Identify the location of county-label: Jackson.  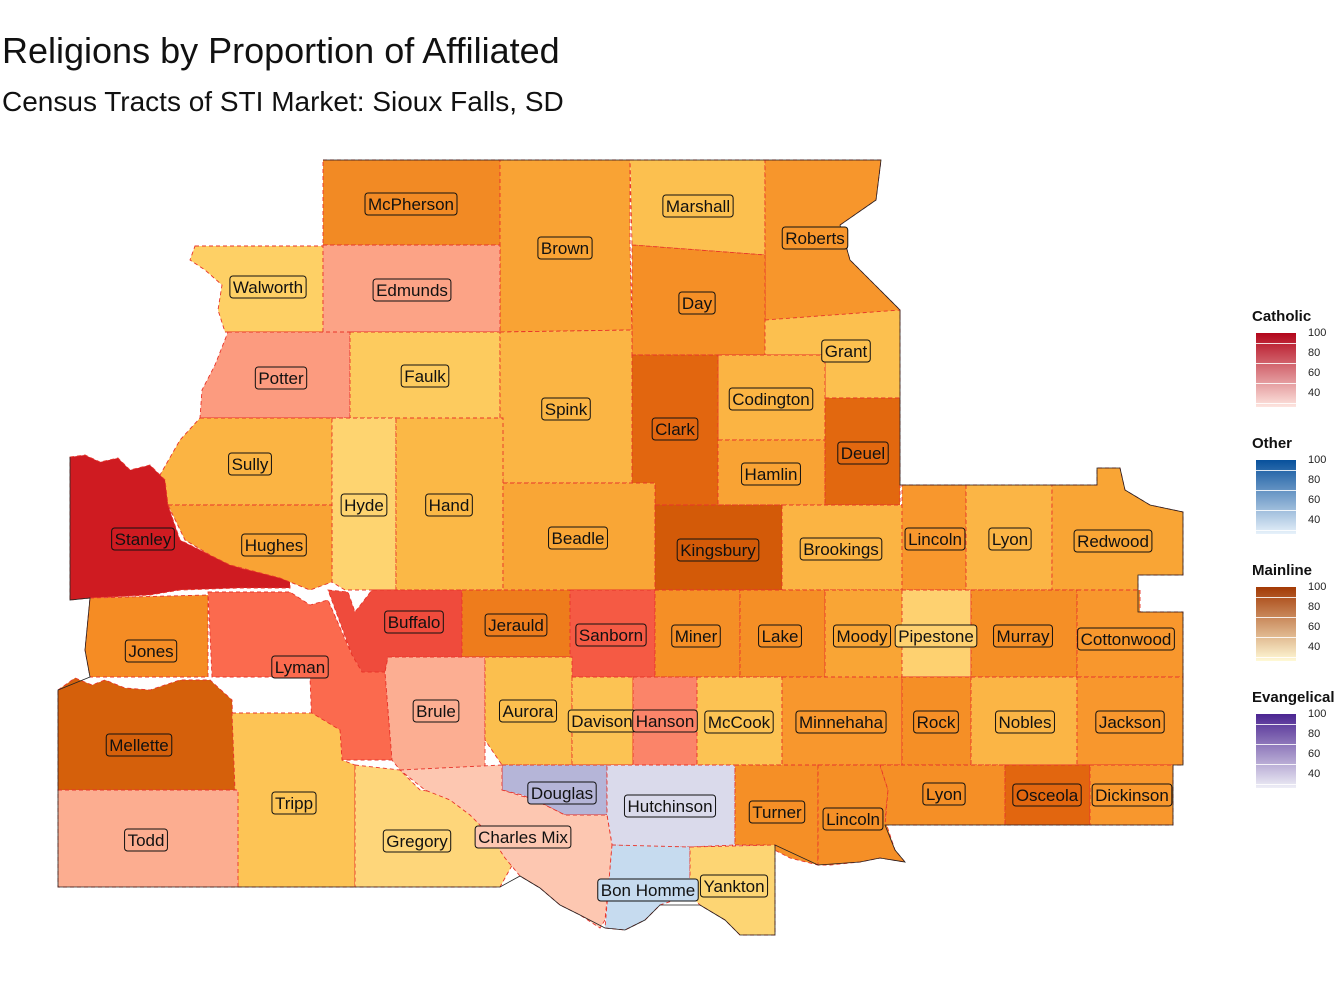
(1130, 722).